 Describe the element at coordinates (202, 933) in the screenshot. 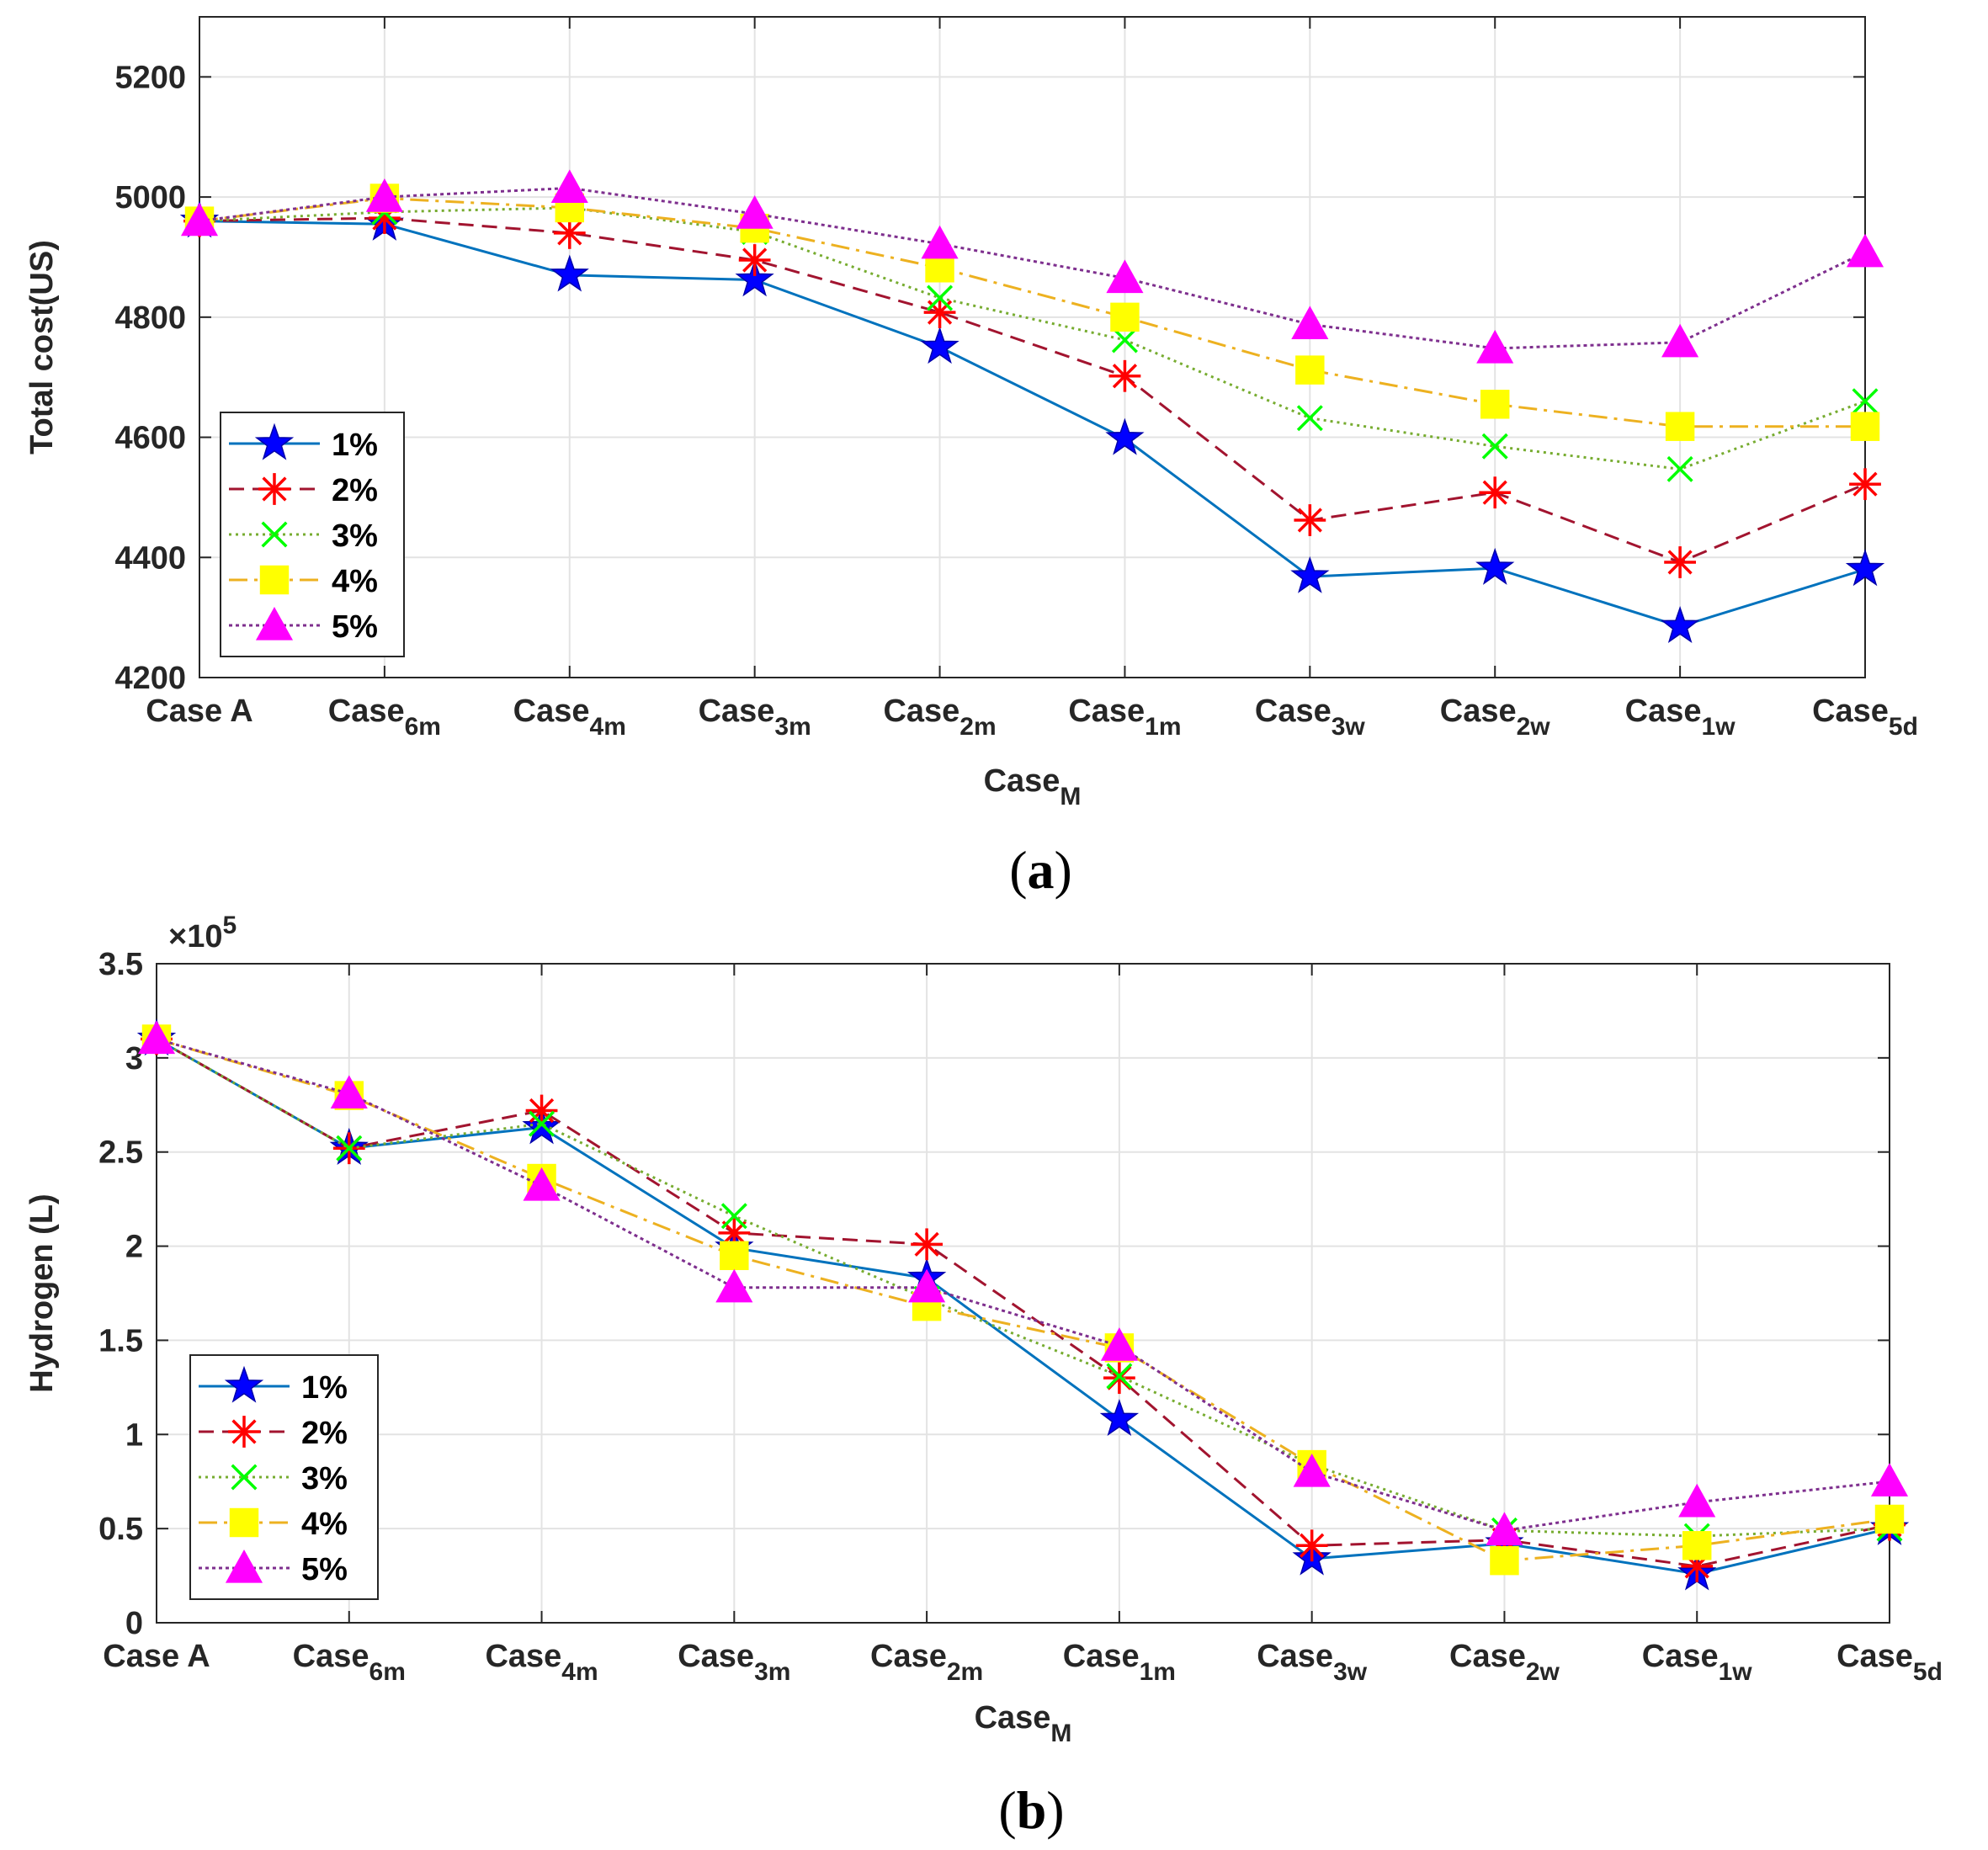

I see `y-exponent-label: ×10⁵` at that location.